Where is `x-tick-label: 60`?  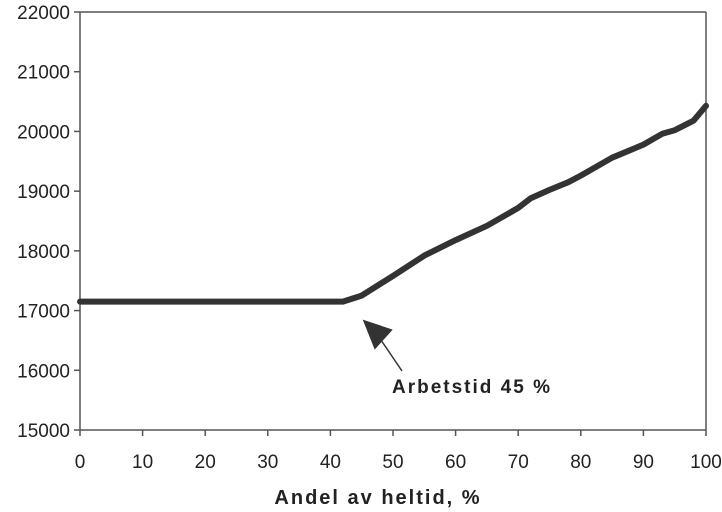 x-tick-label: 60 is located at coordinates (455, 462).